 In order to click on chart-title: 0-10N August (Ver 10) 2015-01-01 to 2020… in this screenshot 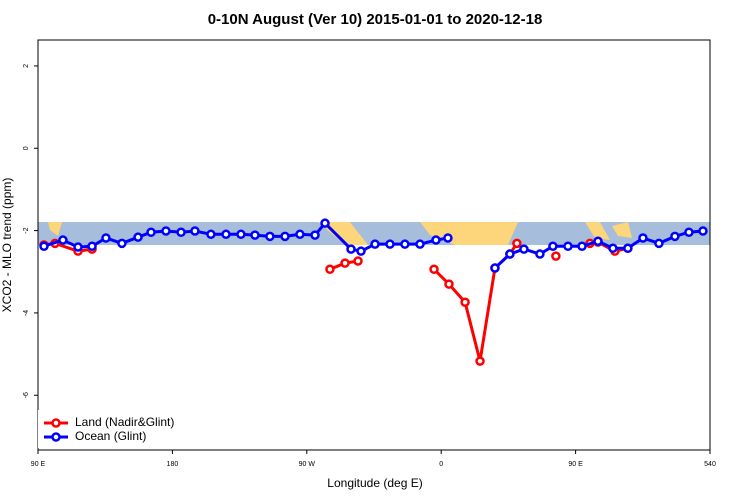, I will do `click(375, 19)`.